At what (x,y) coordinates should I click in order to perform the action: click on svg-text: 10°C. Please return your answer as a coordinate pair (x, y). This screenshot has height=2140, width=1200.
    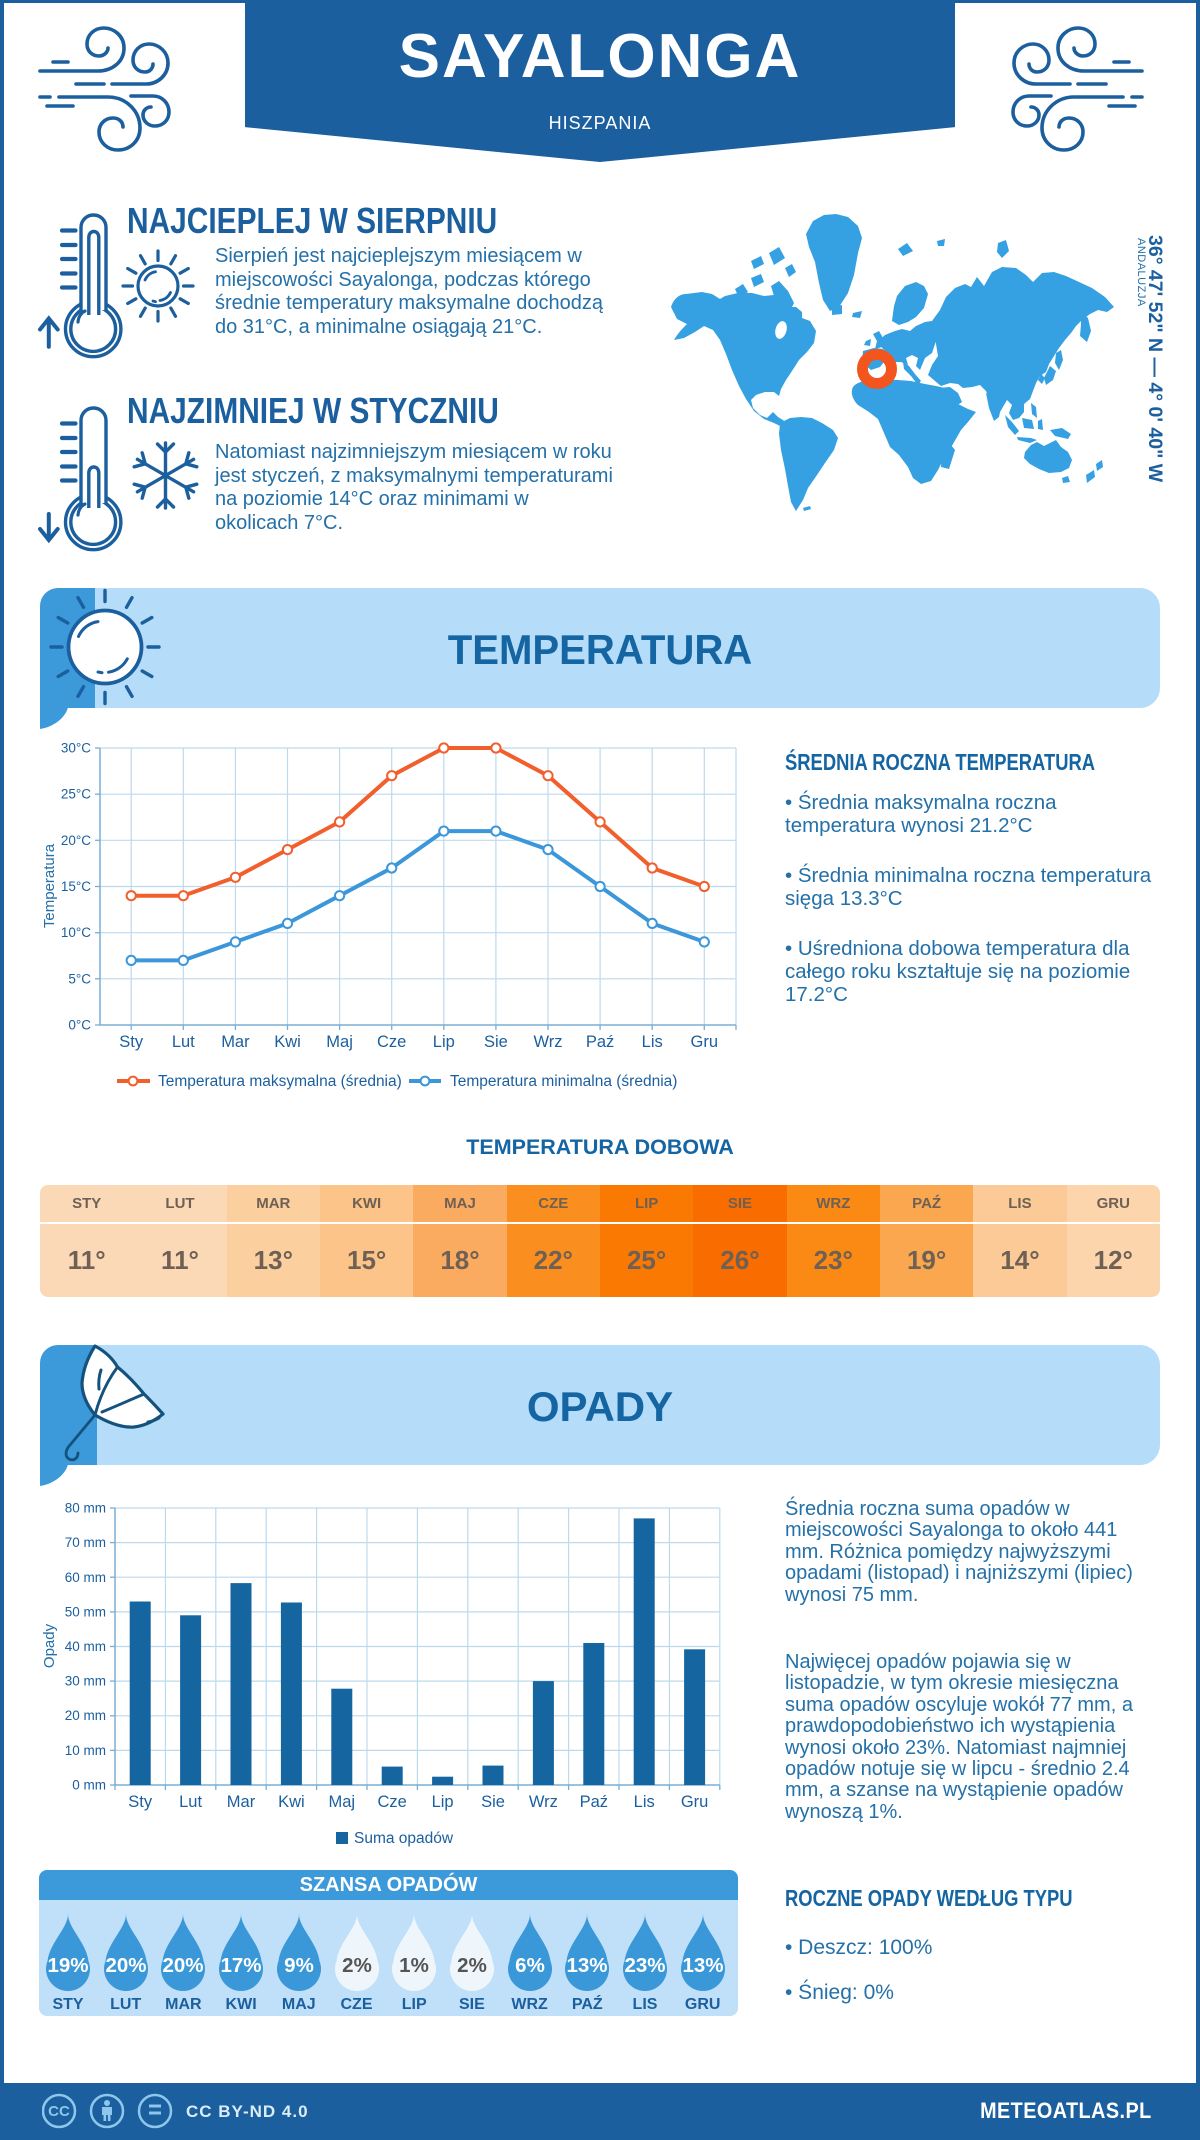
    Looking at the image, I should click on (76, 932).